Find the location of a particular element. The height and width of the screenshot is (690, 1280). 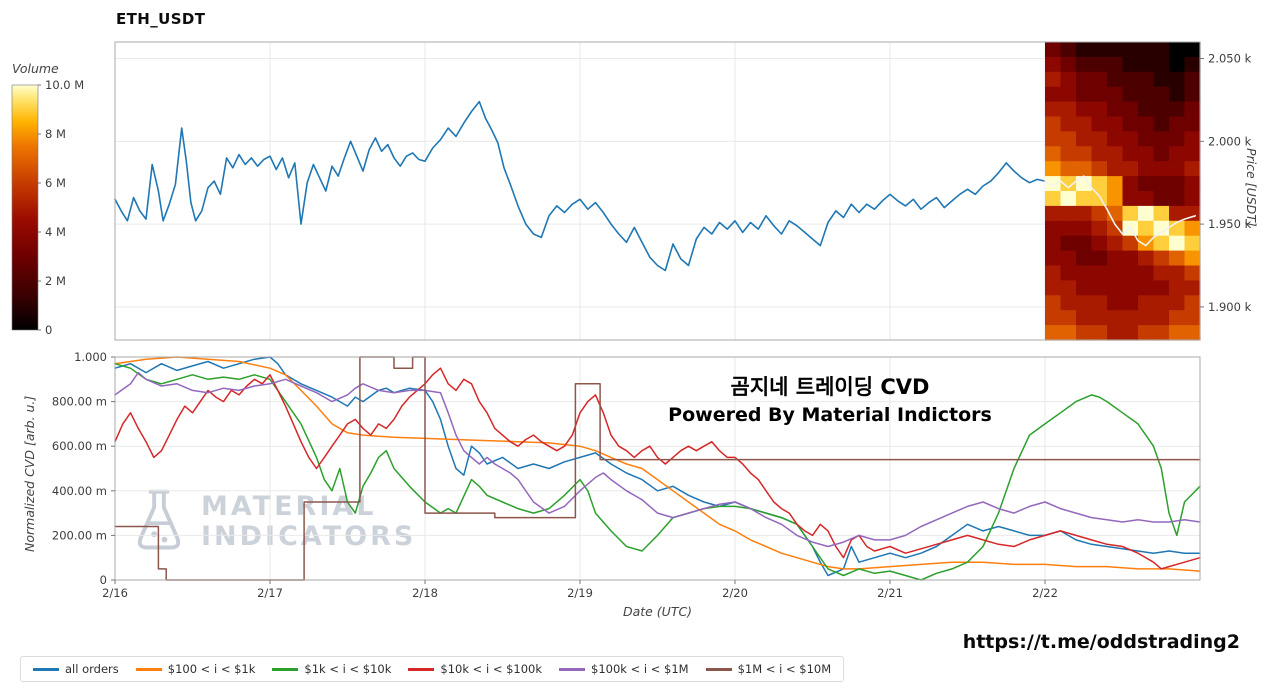

date-axis-label: Date (UTC) is located at coordinates (657, 611).